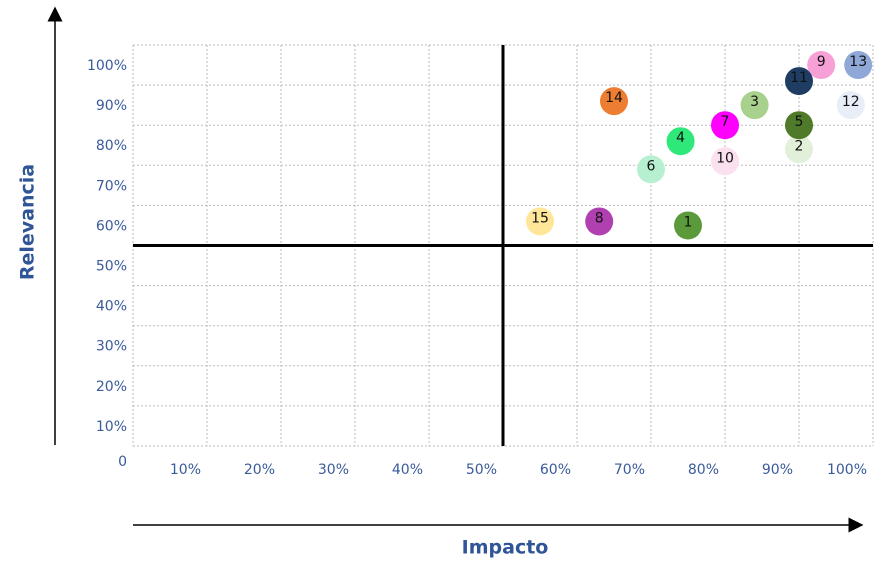 The width and height of the screenshot is (878, 562). Describe the element at coordinates (858, 62) in the screenshot. I see `point-label: 13` at that location.